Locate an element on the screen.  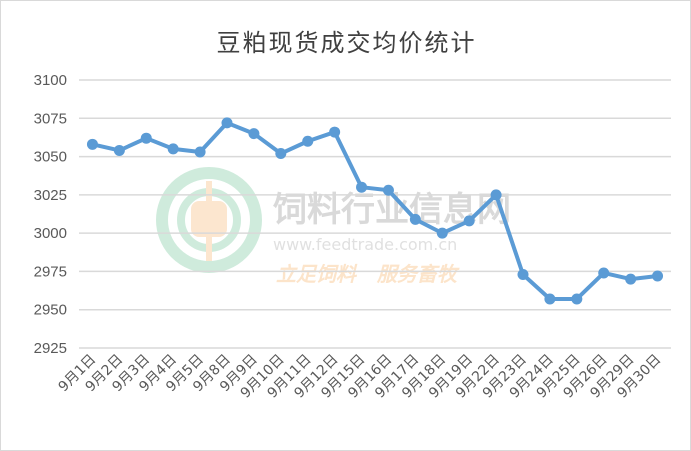
watermark-logo: 饲料行业信息网 www.feedtrade.com.cn 立足饲料 服务畜牧 is located at coordinates (333, 226).